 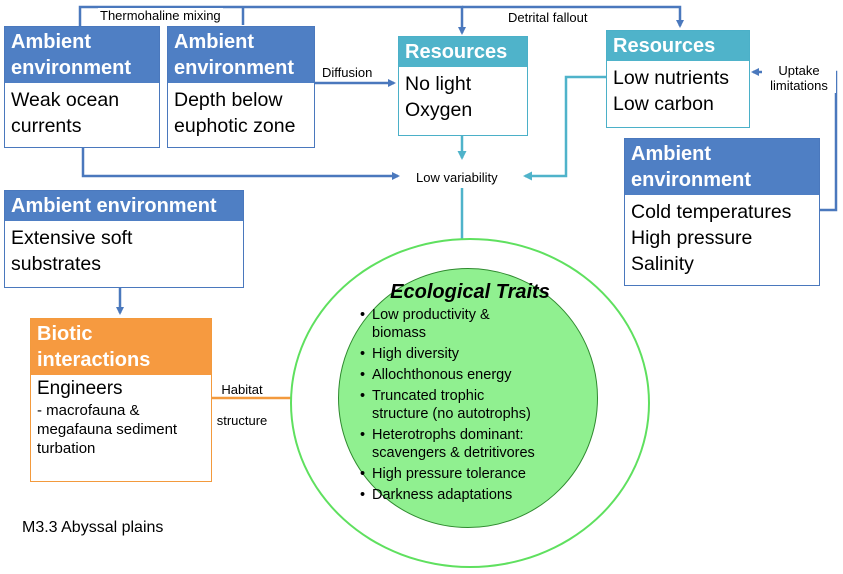 What do you see at coordinates (470, 324) in the screenshot?
I see `trait-item: Low productivity & biomass` at bounding box center [470, 324].